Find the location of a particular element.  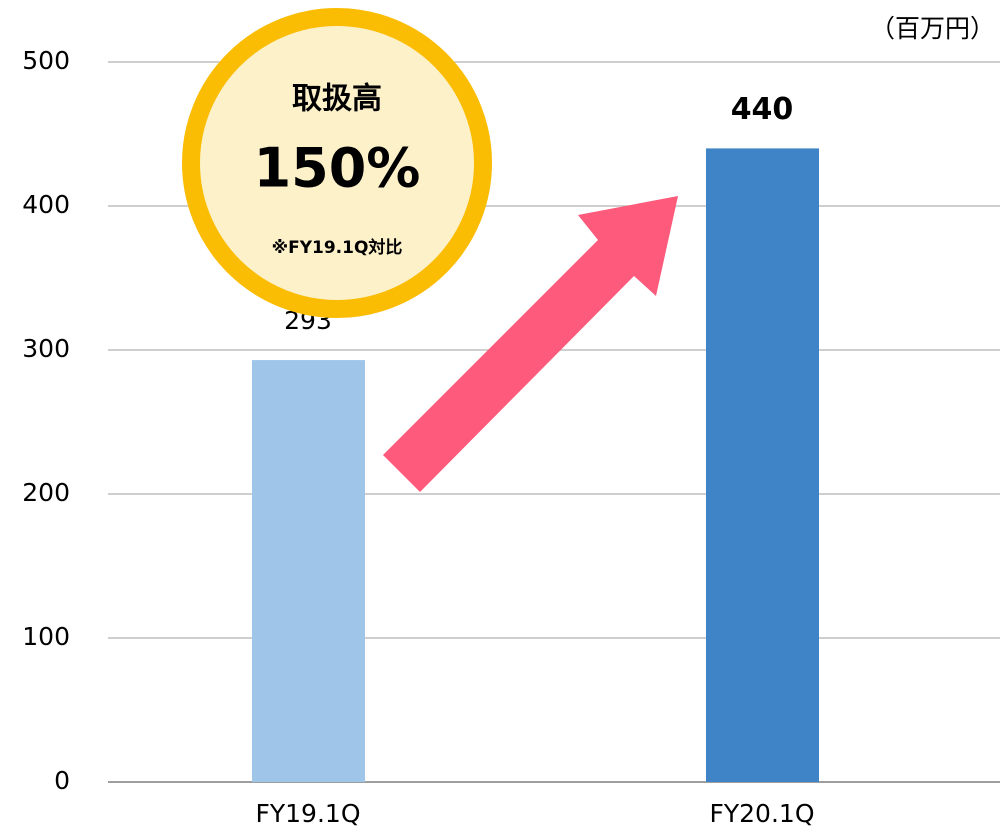

badge-note: ※FY19.1Q対比 is located at coordinates (337, 247).